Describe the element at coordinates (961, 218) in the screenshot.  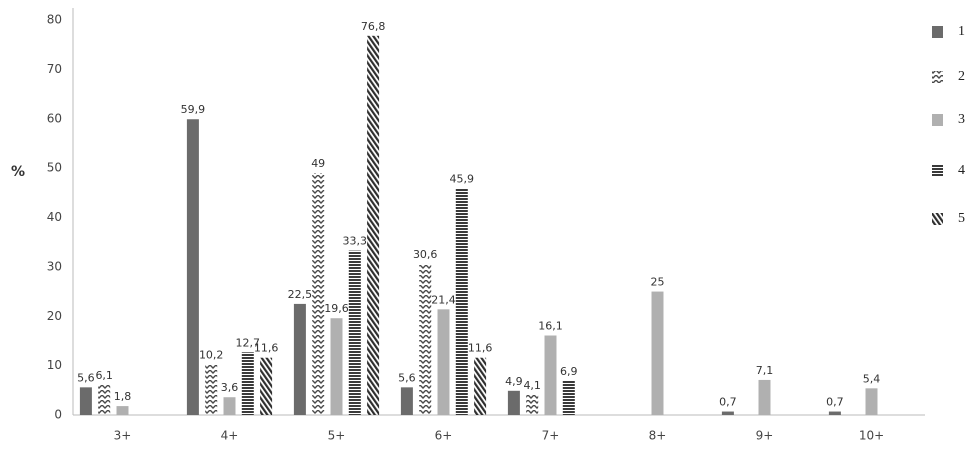
I see `legend-label: 5` at that location.